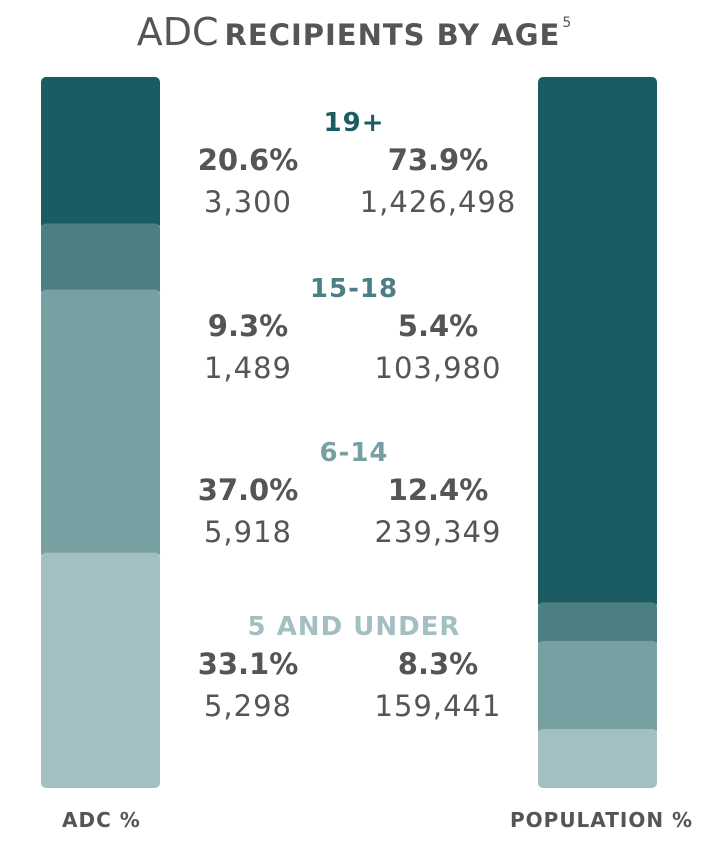 The height and width of the screenshot is (849, 708). Describe the element at coordinates (438, 664) in the screenshot. I see `population-percent-5-and-under: 8.3%` at that location.